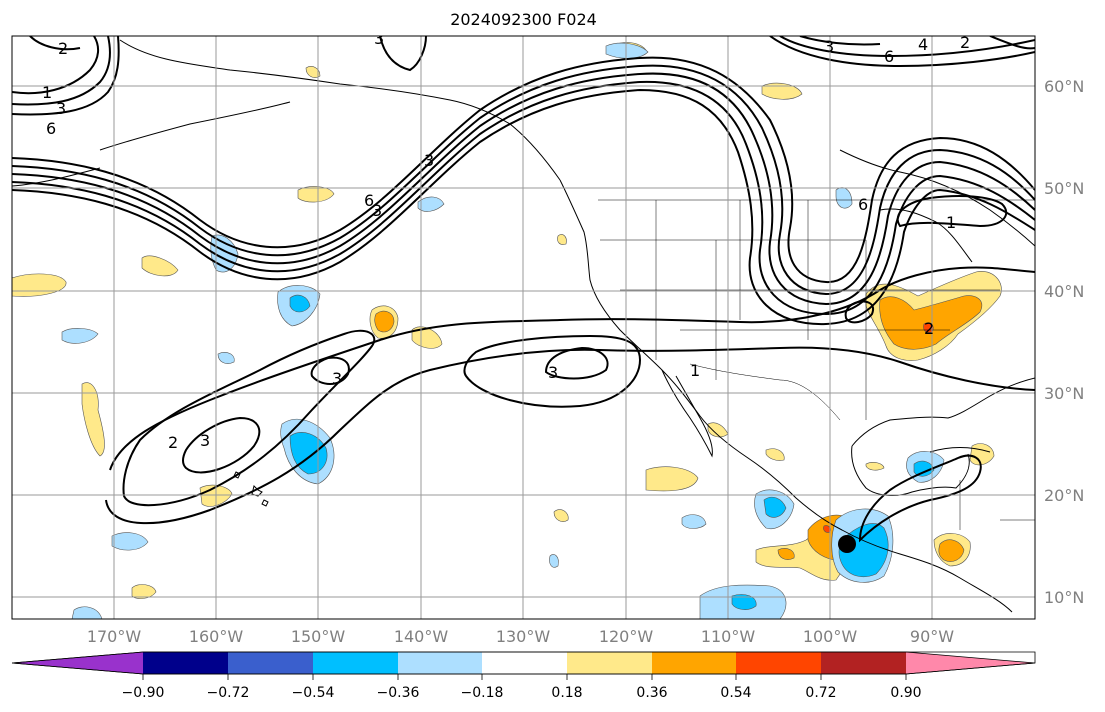  Describe the element at coordinates (523, 636) in the screenshot. I see `lon-label: 130°W` at that location.